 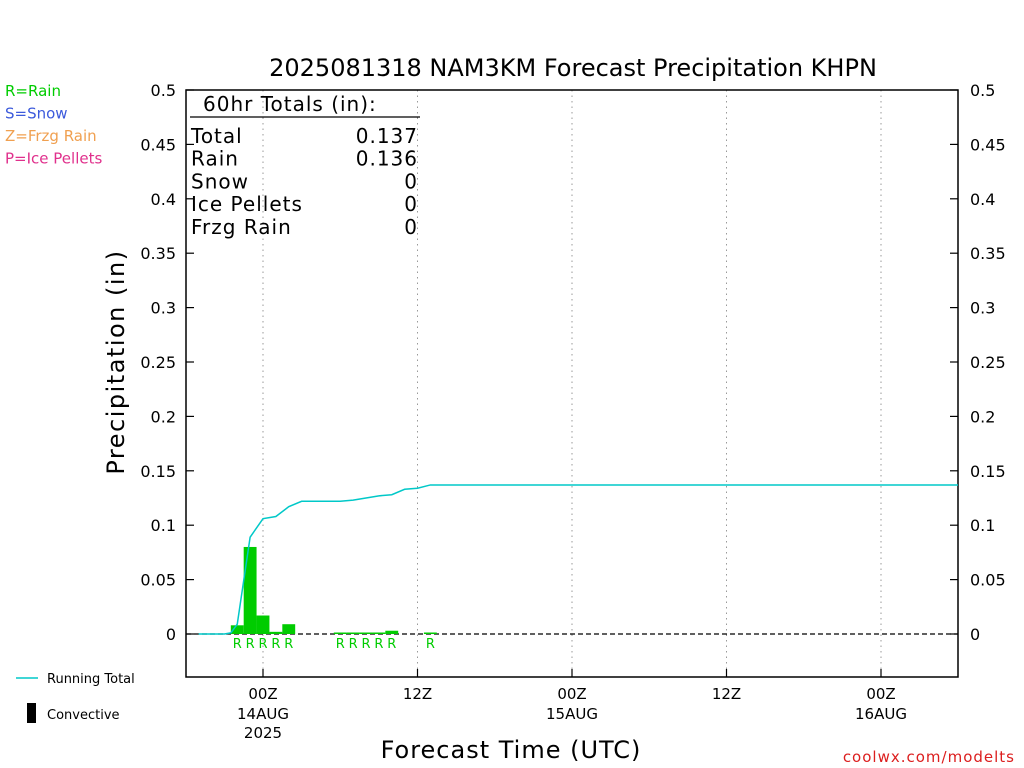 What do you see at coordinates (982, 416) in the screenshot?
I see `y-tick-label-right-4: 0.2` at bounding box center [982, 416].